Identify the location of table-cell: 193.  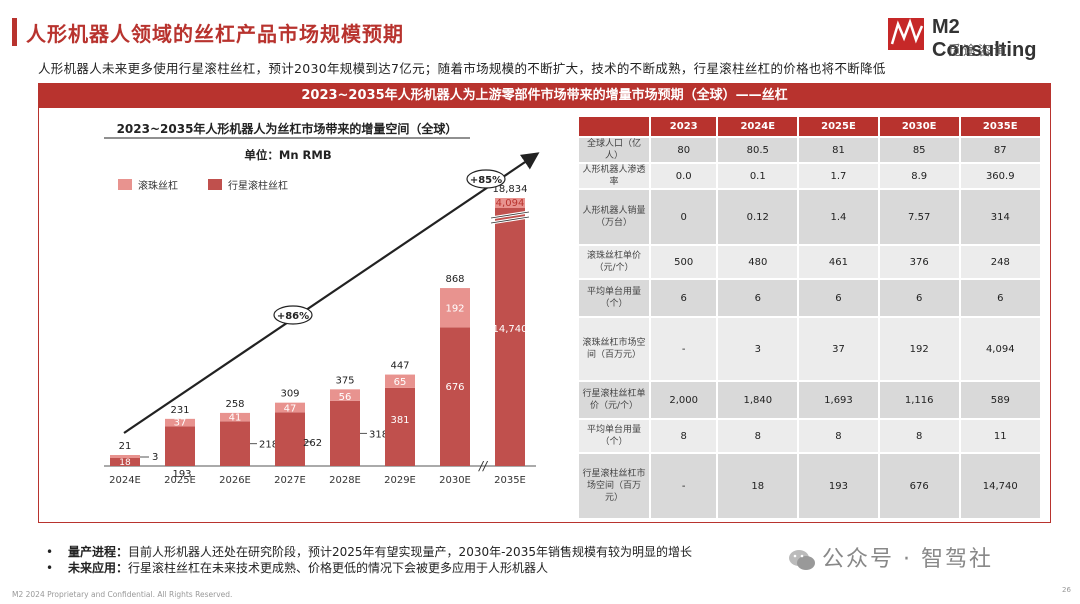
(838, 486).